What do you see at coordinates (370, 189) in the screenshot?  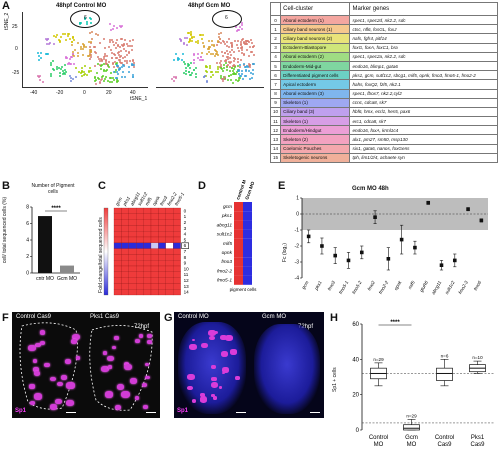 I see `fold-change-title: Gcm MO 48h` at bounding box center [370, 189].